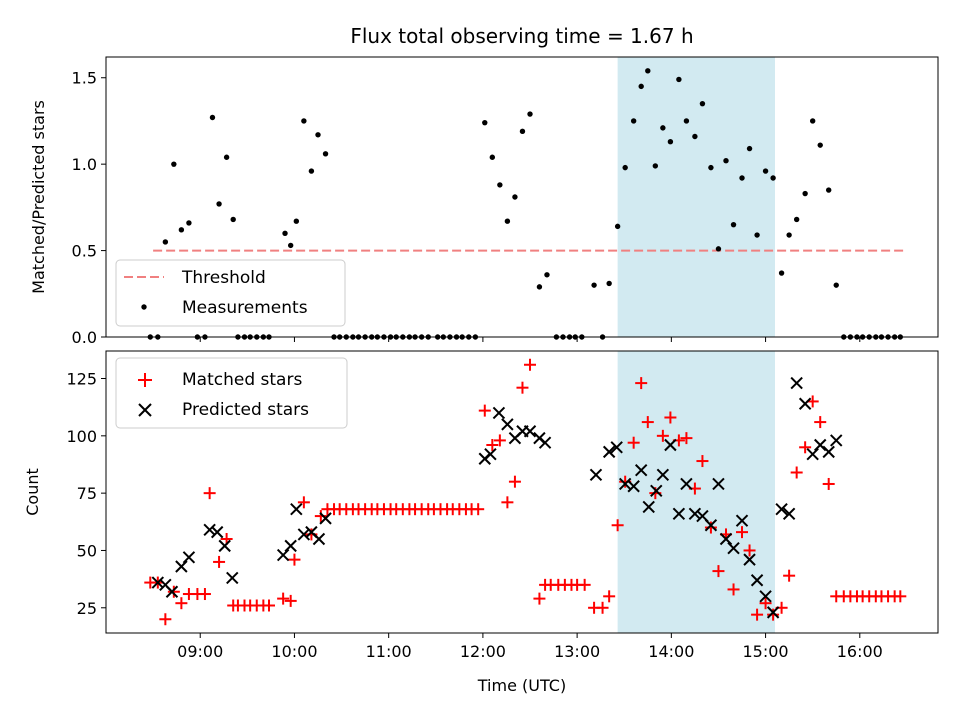  I want to click on bottom-y-tick-label: 125, so click(81, 379).